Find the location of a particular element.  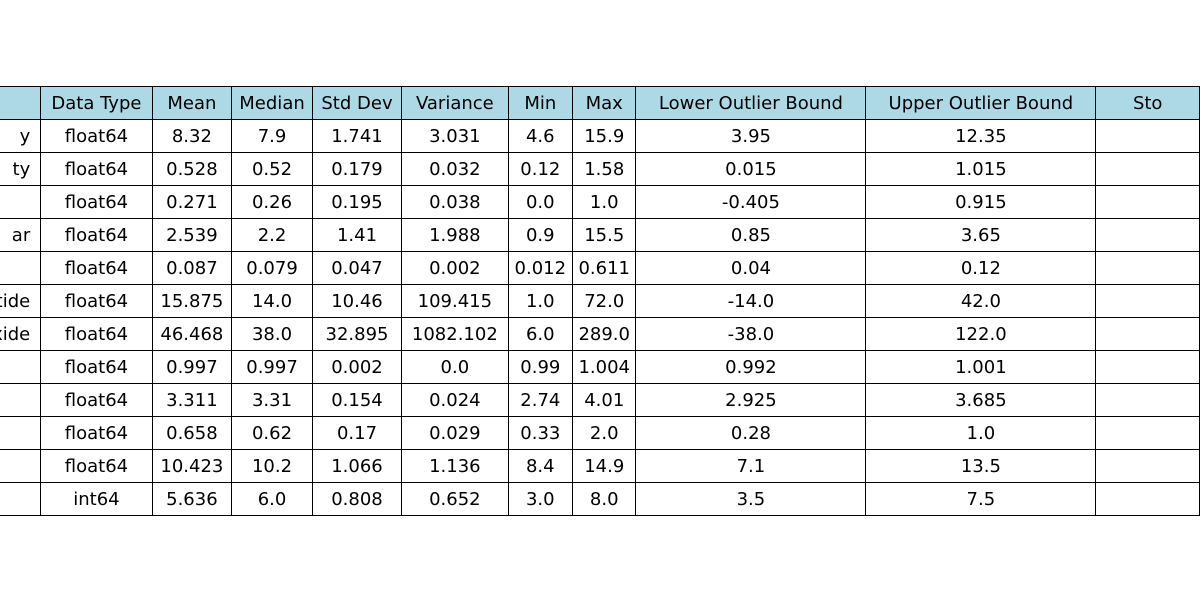

table-cell-variance: 0.024 is located at coordinates (455, 400).